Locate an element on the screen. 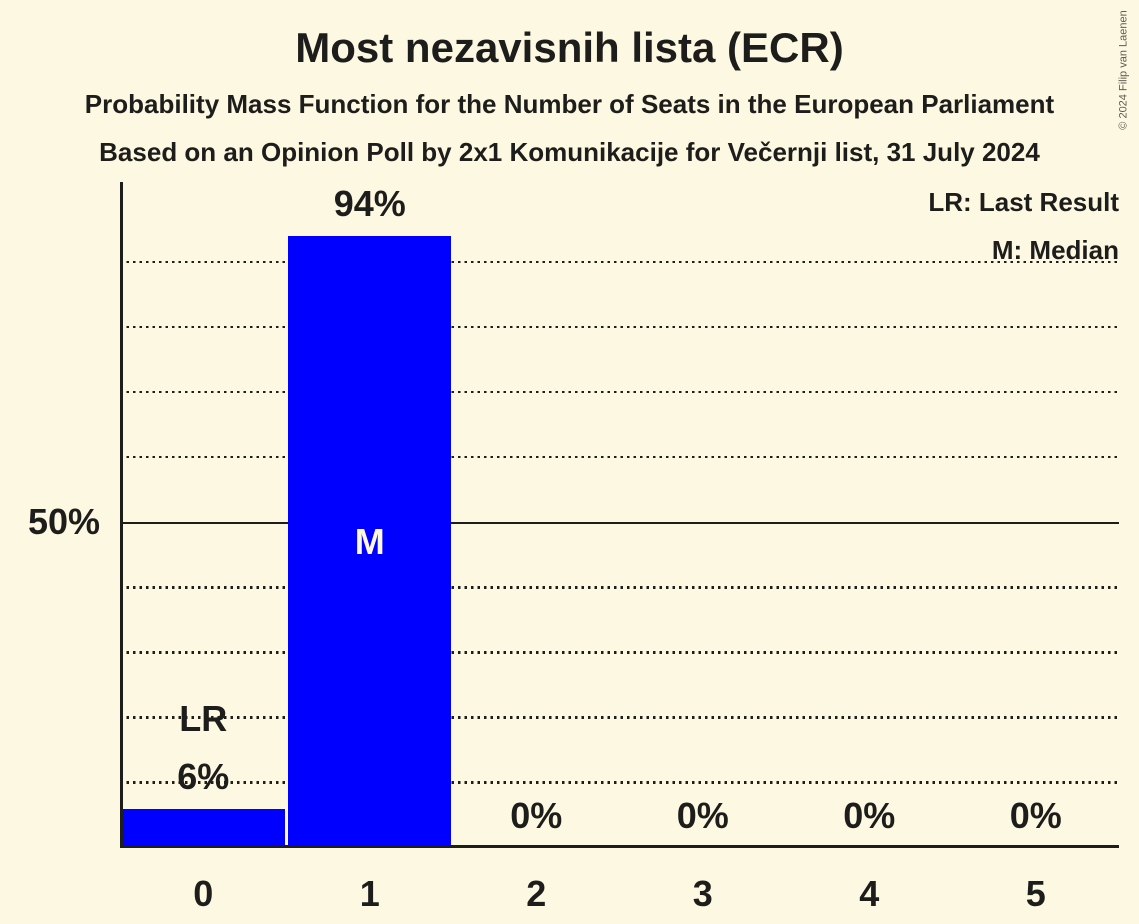  gridline-70pct is located at coordinates (619, 392).